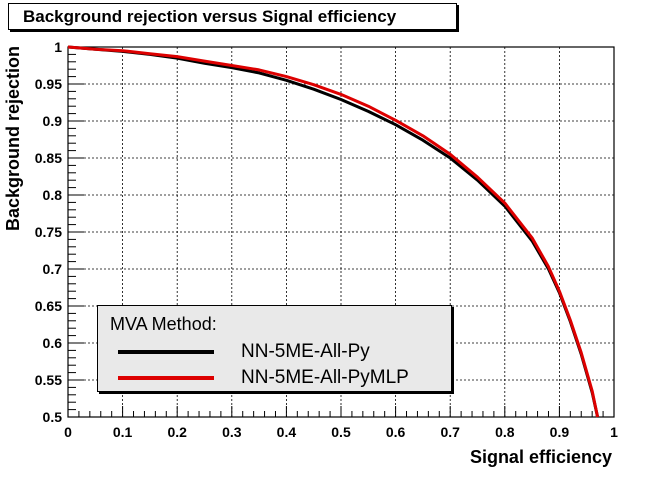  Describe the element at coordinates (177, 432) in the screenshot. I see `x-tick-label: 0.2` at that location.